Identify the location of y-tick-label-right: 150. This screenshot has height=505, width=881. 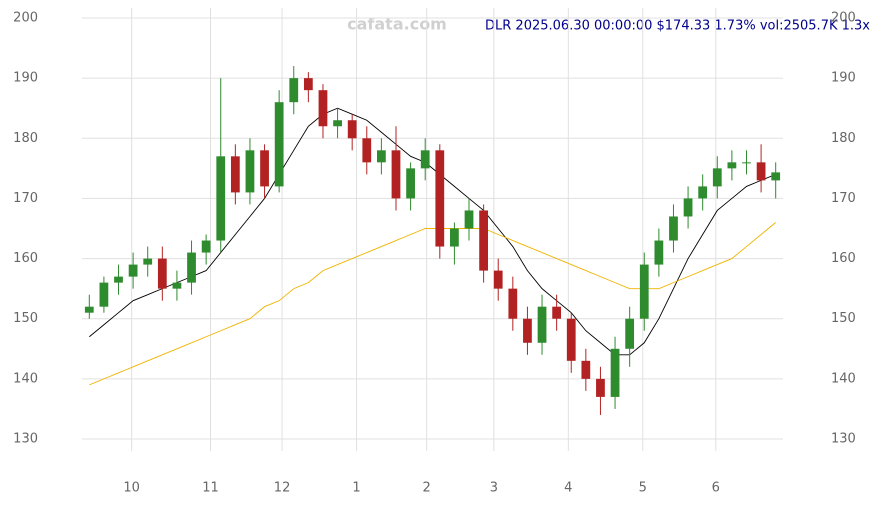
(843, 318).